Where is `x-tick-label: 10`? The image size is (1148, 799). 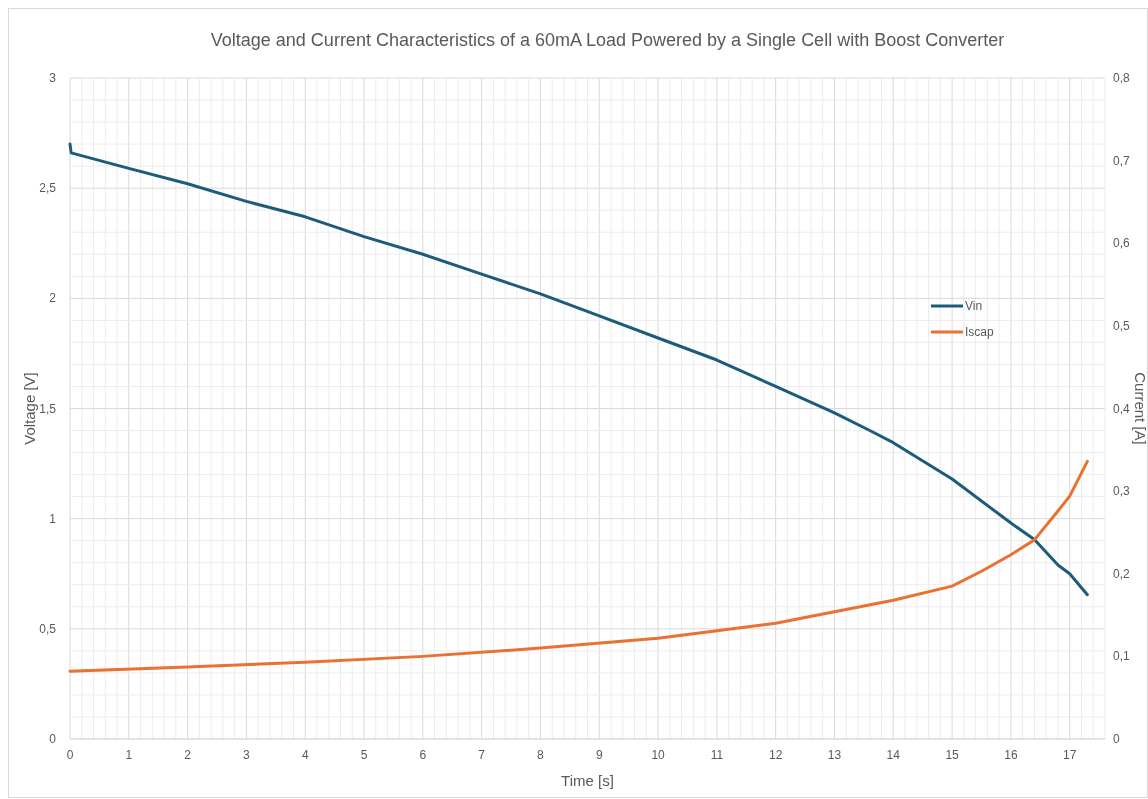 x-tick-label: 10 is located at coordinates (658, 755).